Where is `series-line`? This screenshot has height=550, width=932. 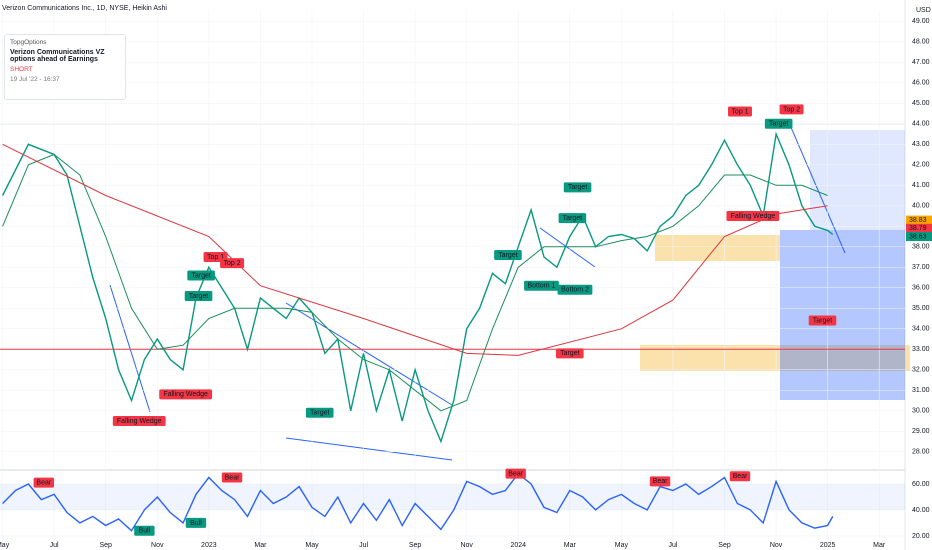
series-line is located at coordinates (418, 502).